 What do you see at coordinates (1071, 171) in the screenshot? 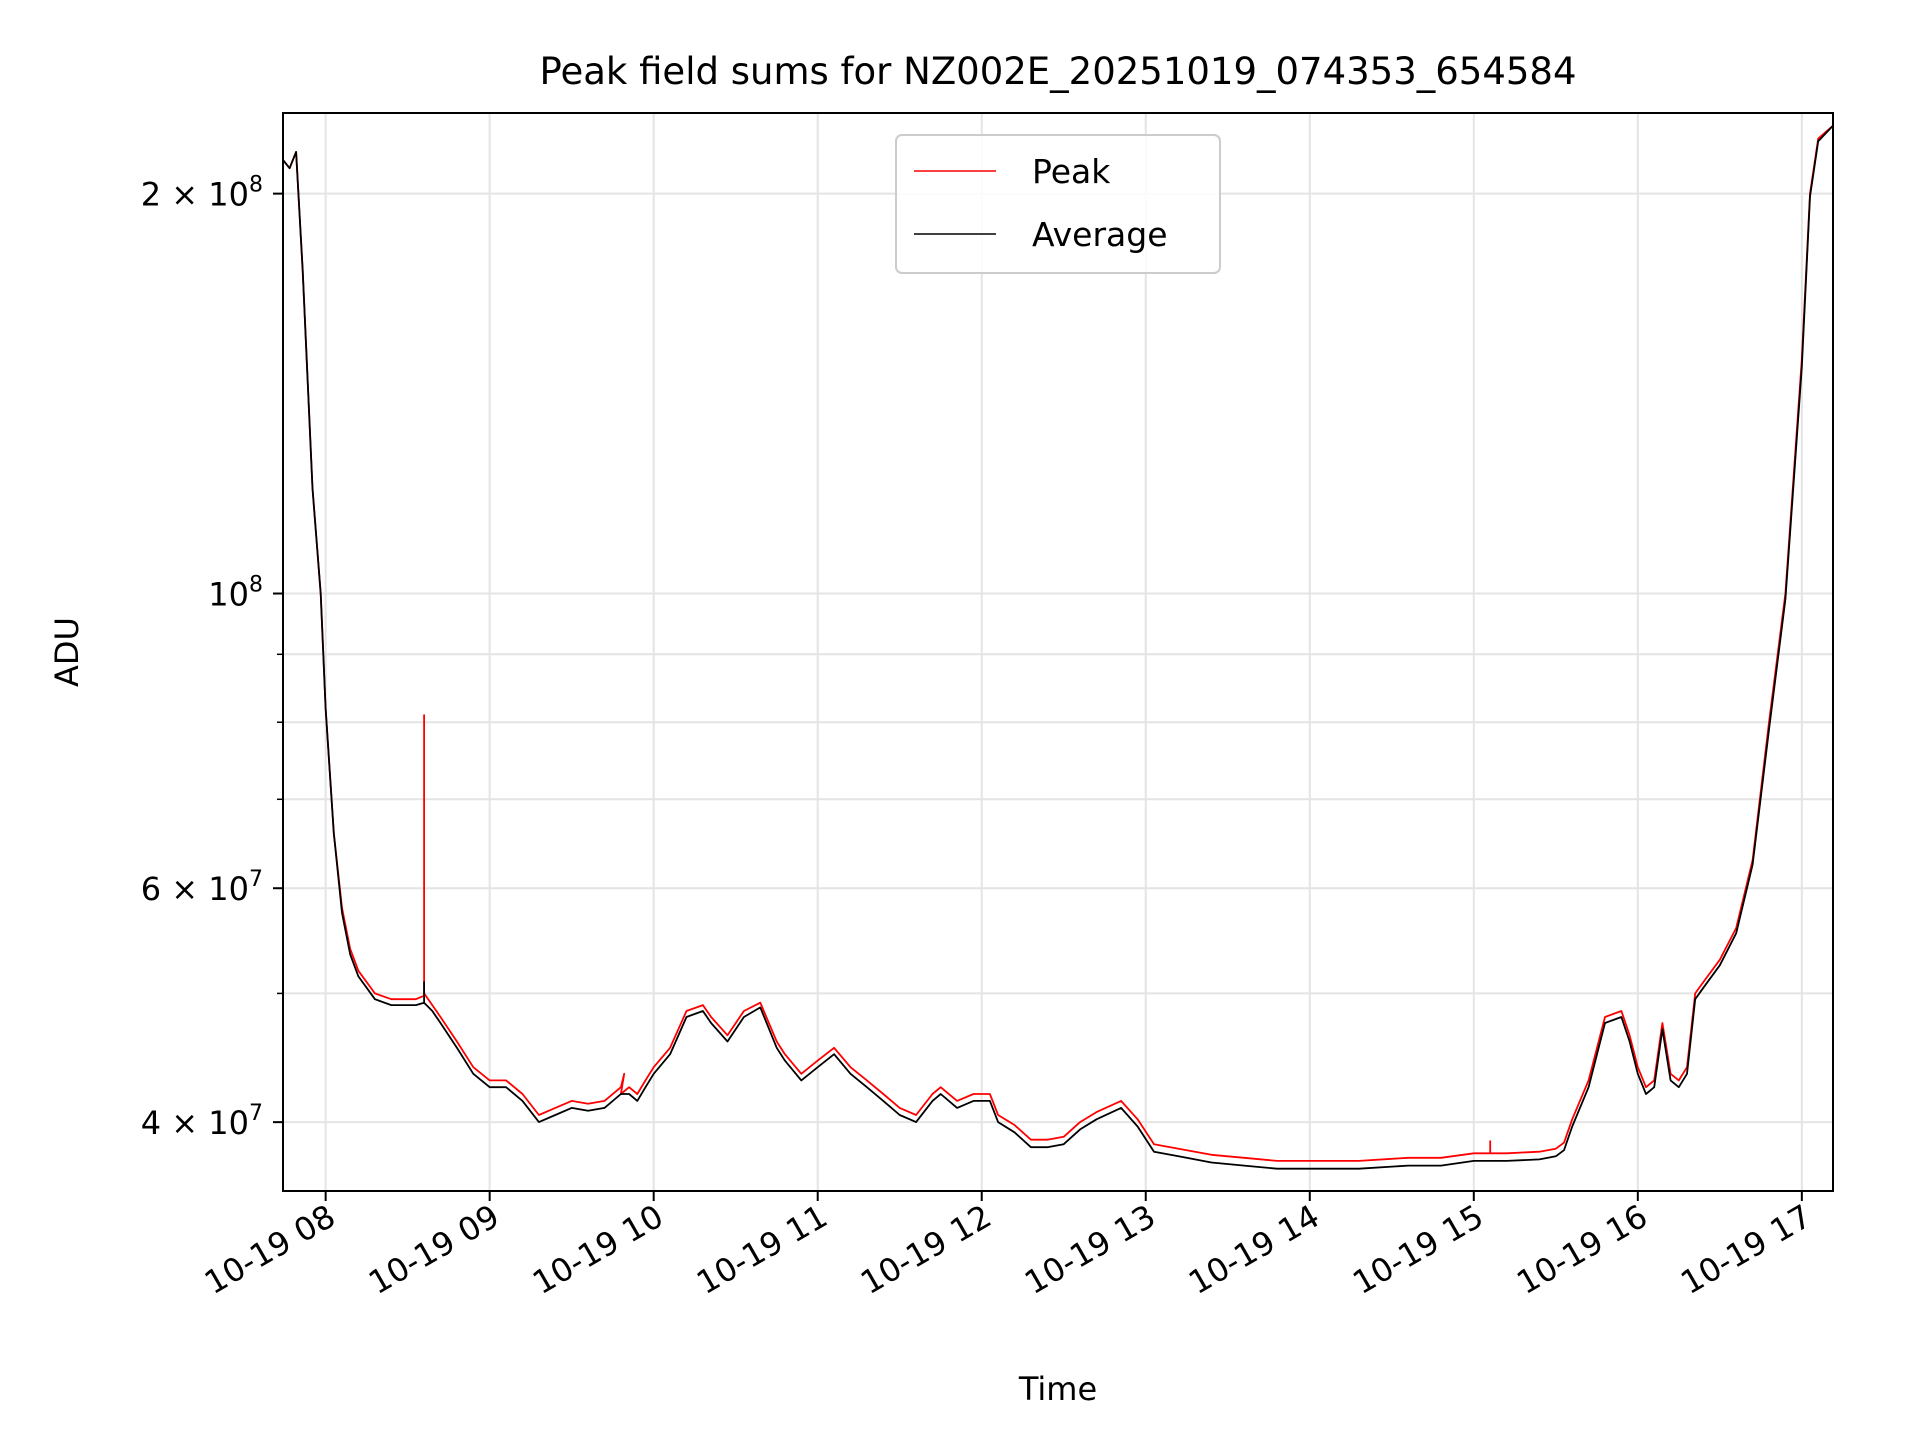
I see `legend-peak-label: Peak` at bounding box center [1071, 171].